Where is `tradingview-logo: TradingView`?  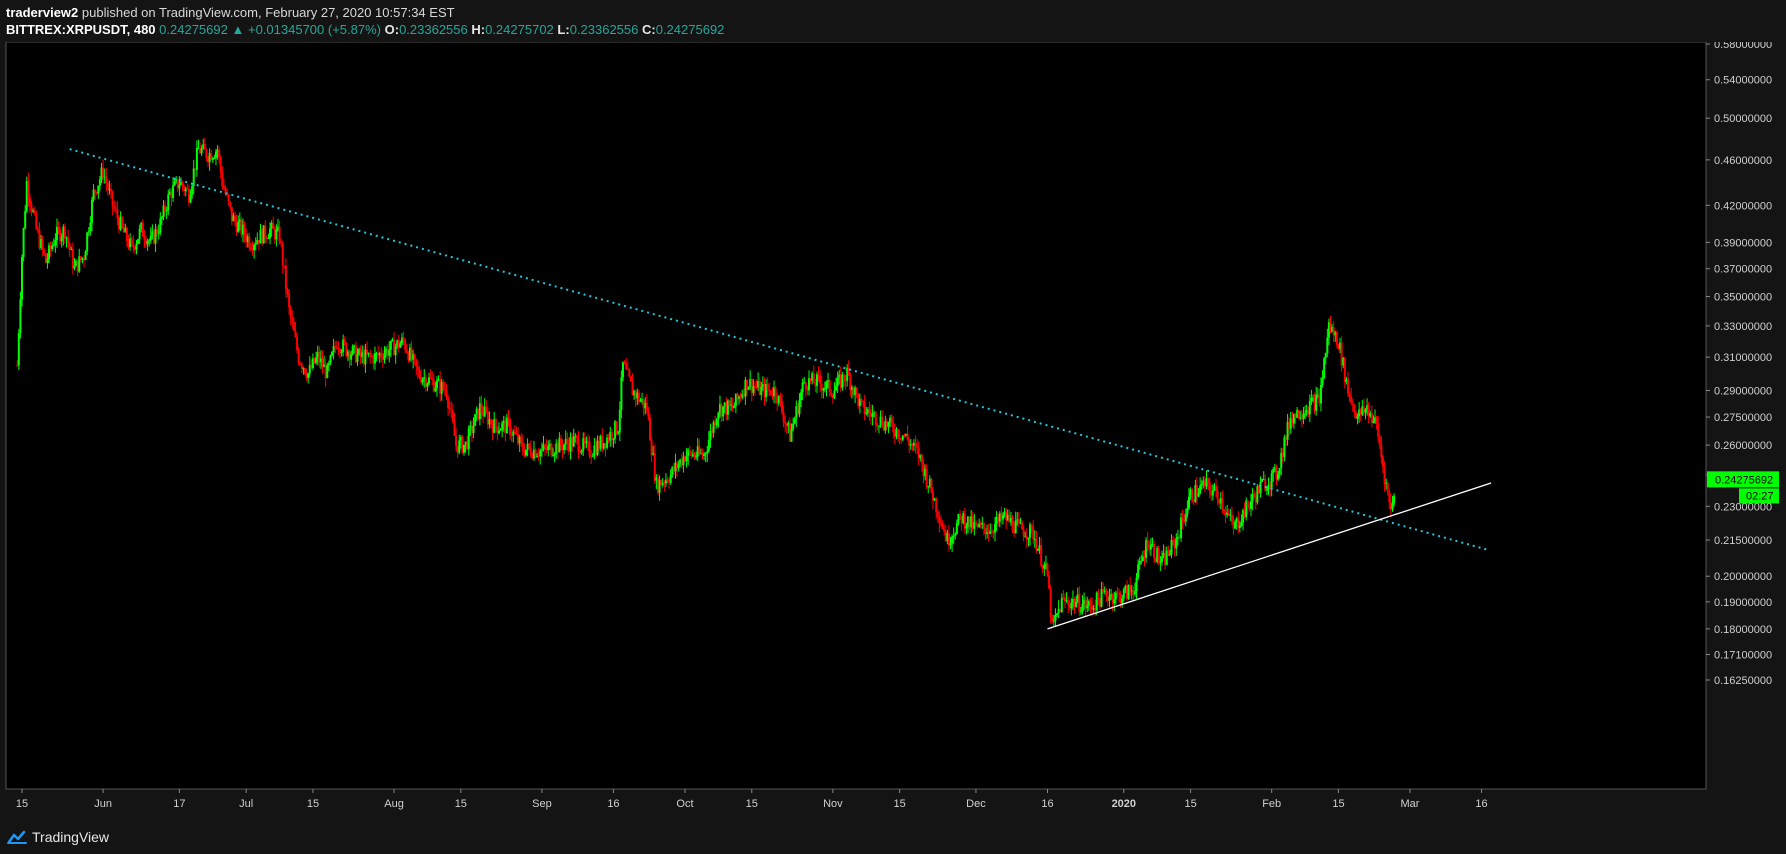
tradingview-logo: TradingView is located at coordinates (57, 837).